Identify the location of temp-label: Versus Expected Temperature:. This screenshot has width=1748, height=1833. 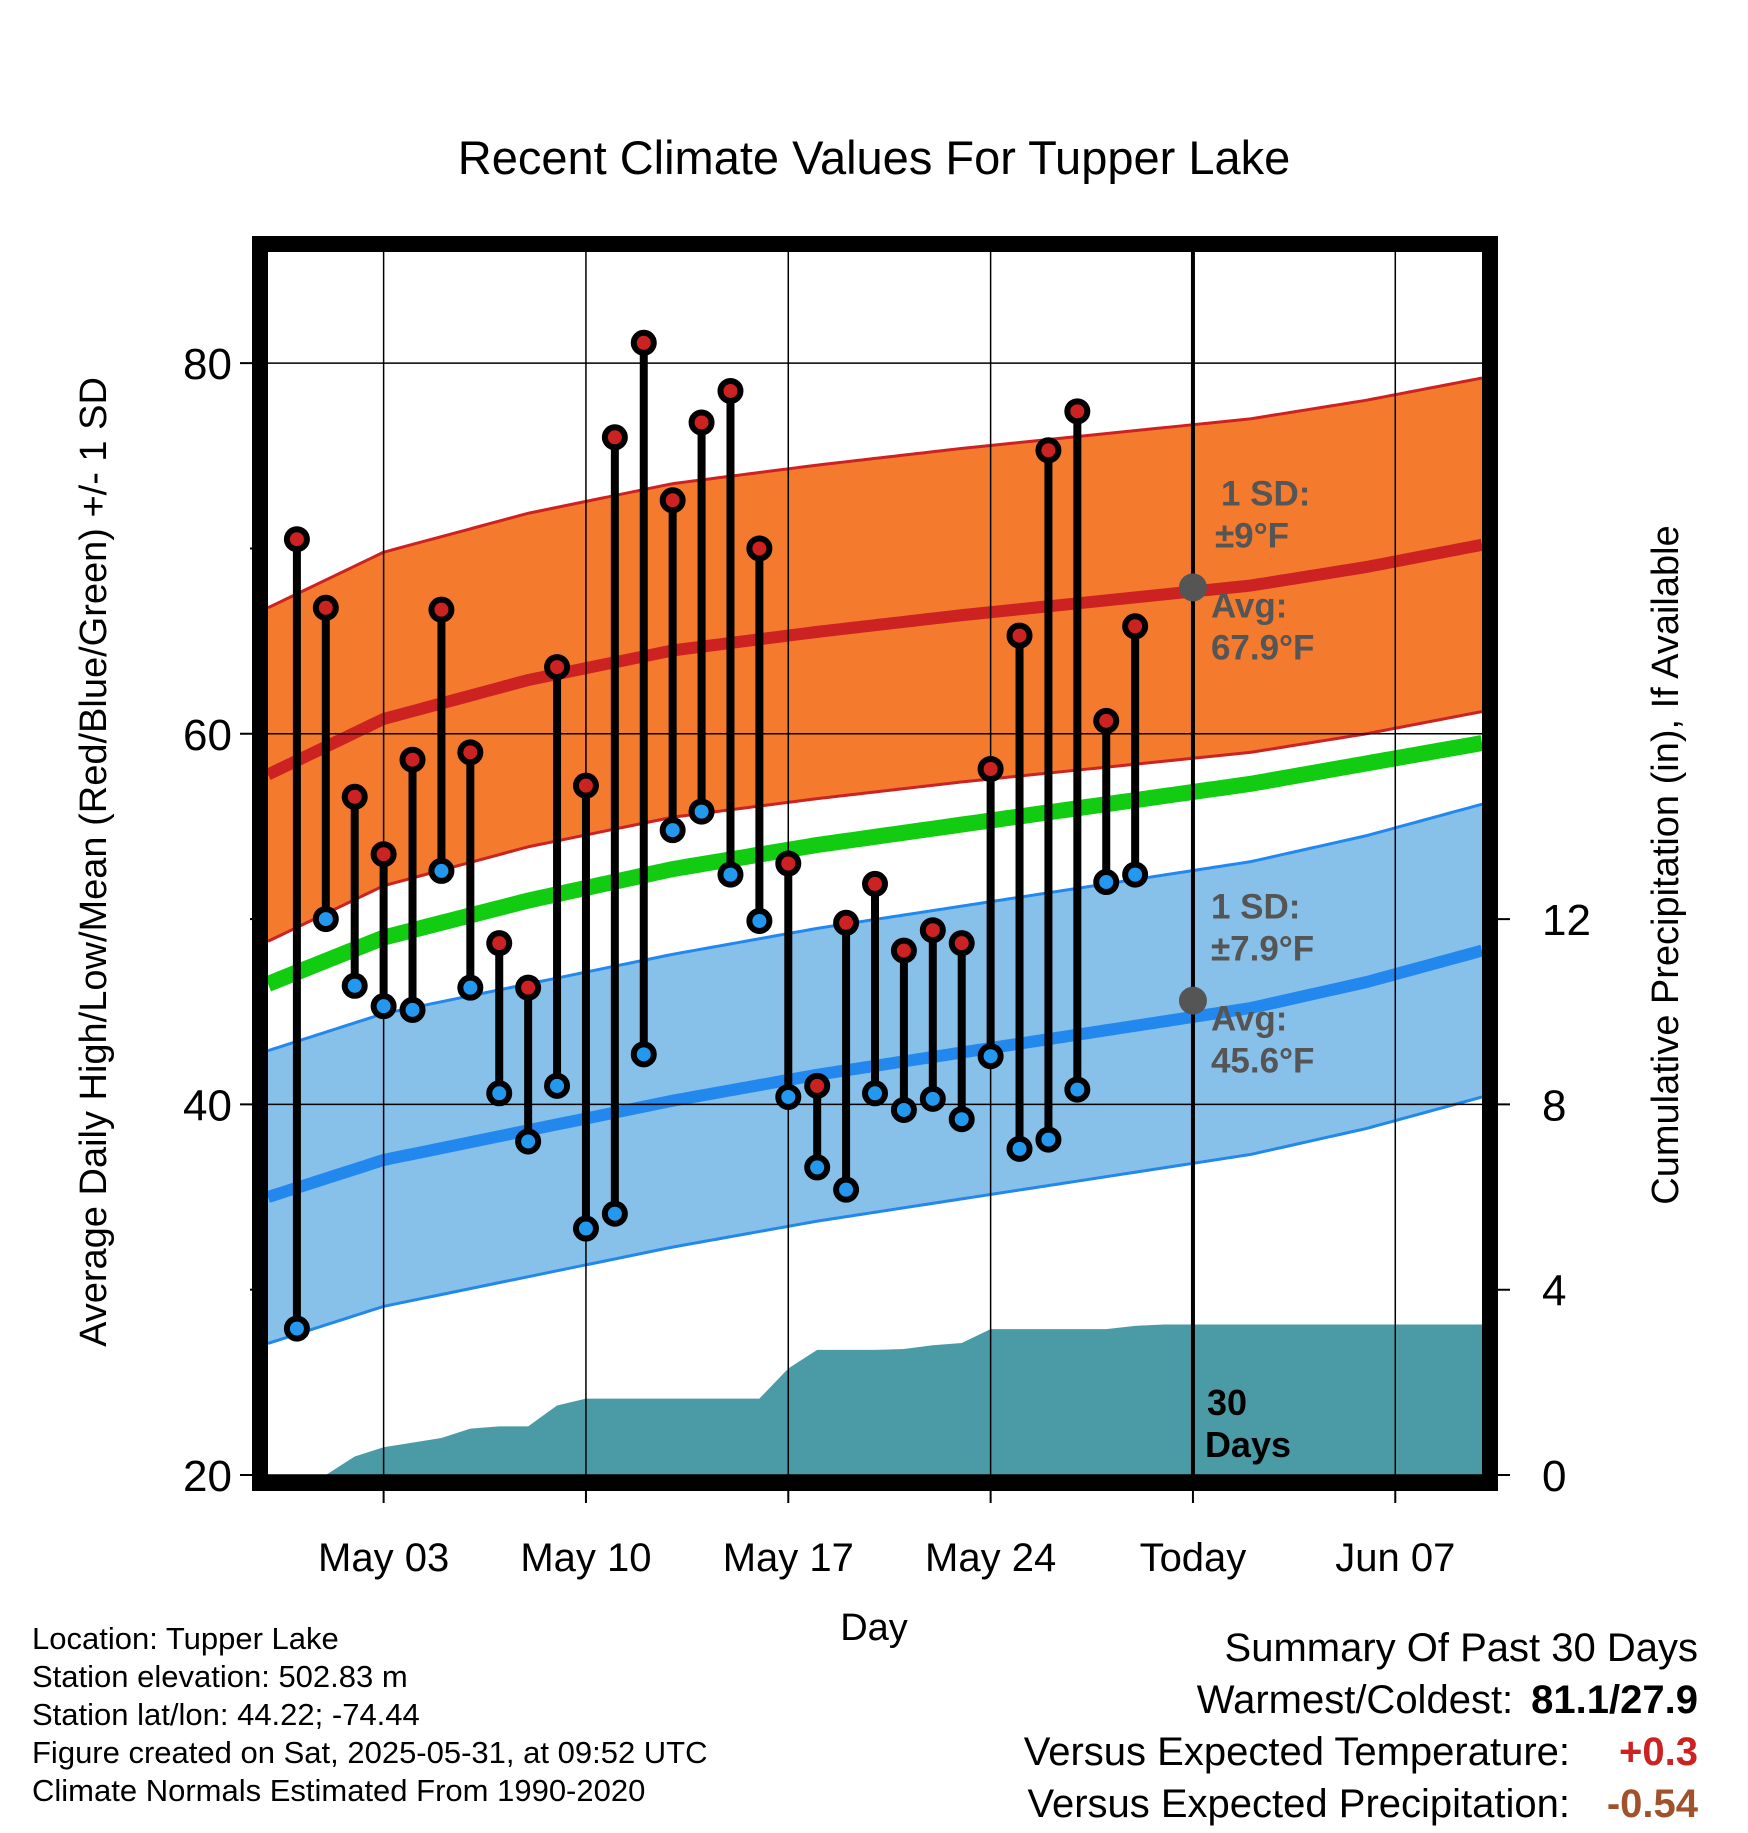
(1296, 1752).